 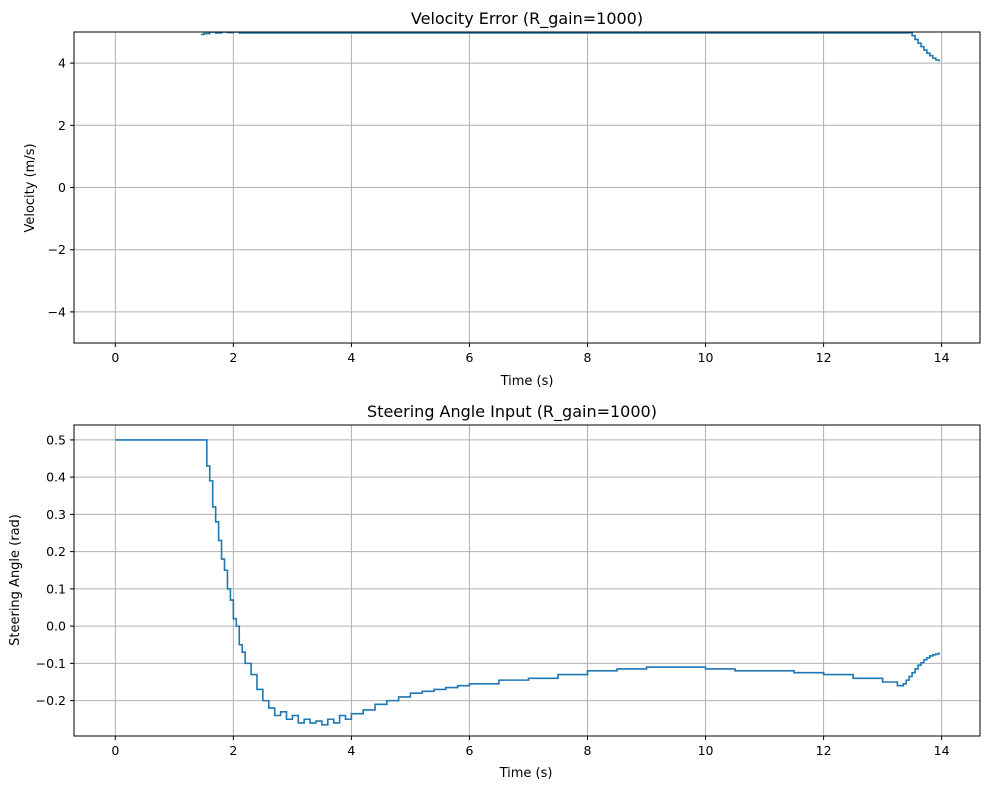 What do you see at coordinates (824, 357) in the screenshot?
I see `velocity-xtick-label: 12` at bounding box center [824, 357].